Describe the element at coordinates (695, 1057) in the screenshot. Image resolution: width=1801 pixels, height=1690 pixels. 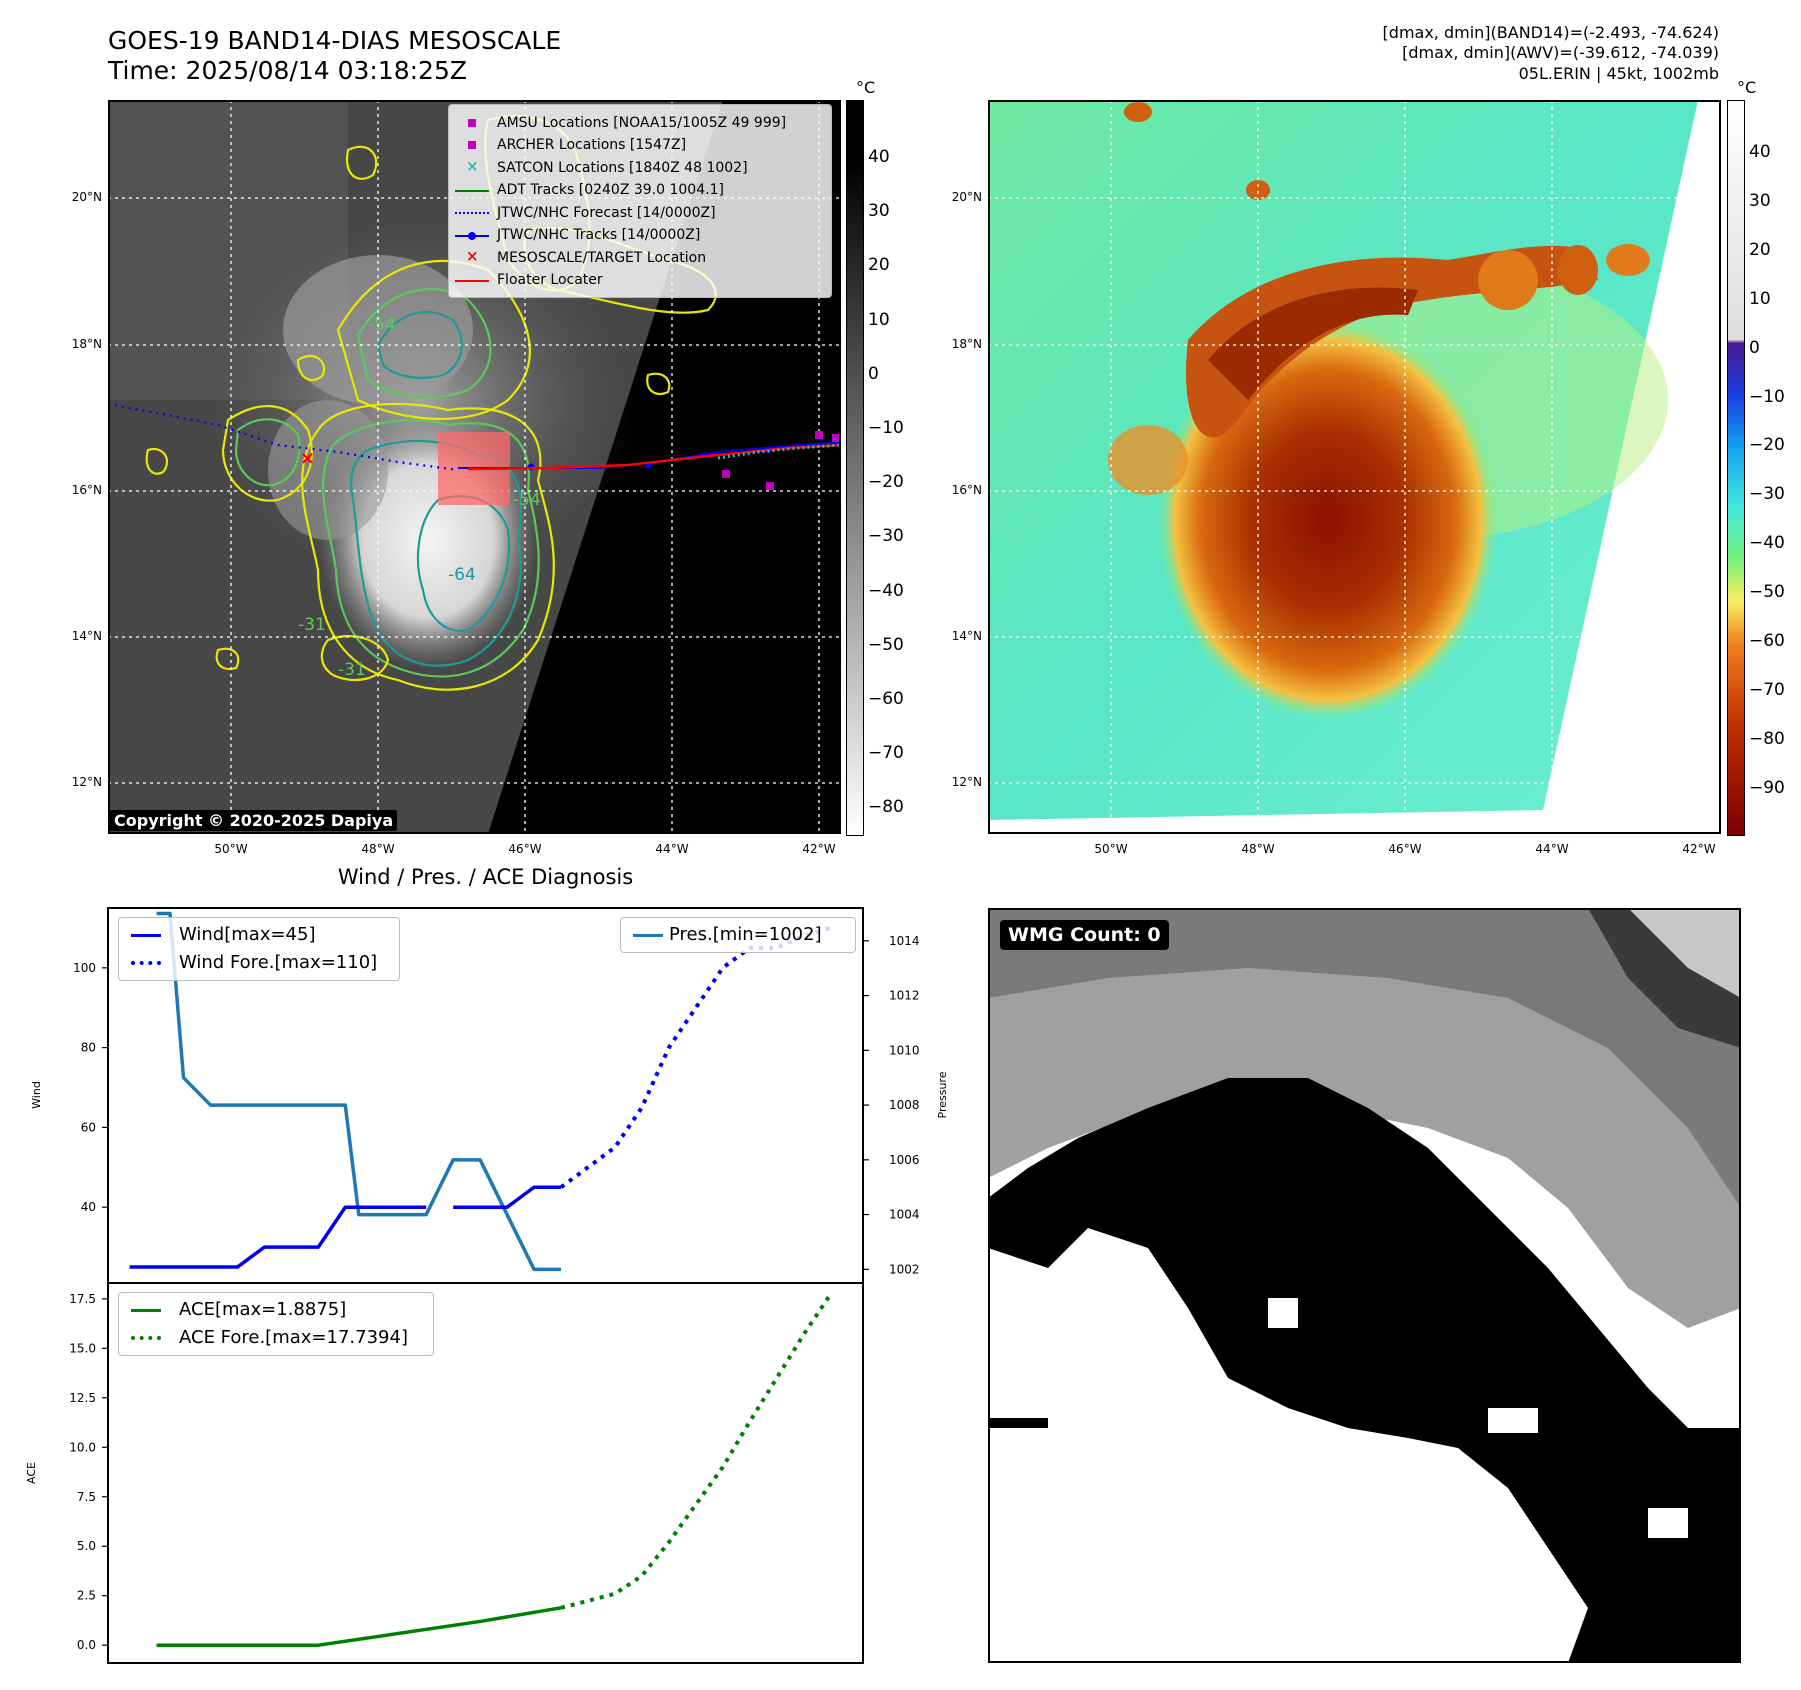
I see `wind-forecast-line` at that location.